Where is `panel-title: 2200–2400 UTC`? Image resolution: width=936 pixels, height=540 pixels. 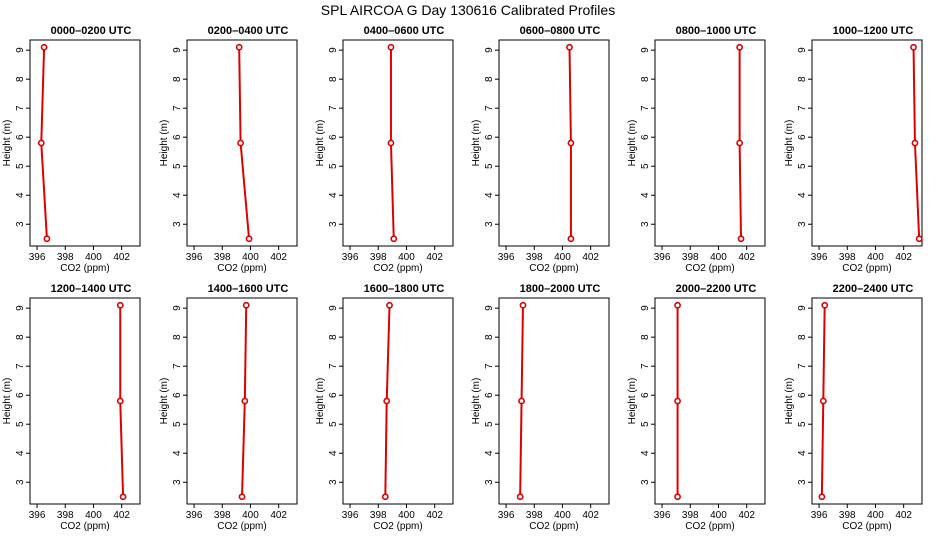
panel-title: 2200–2400 UTC is located at coordinates (873, 289).